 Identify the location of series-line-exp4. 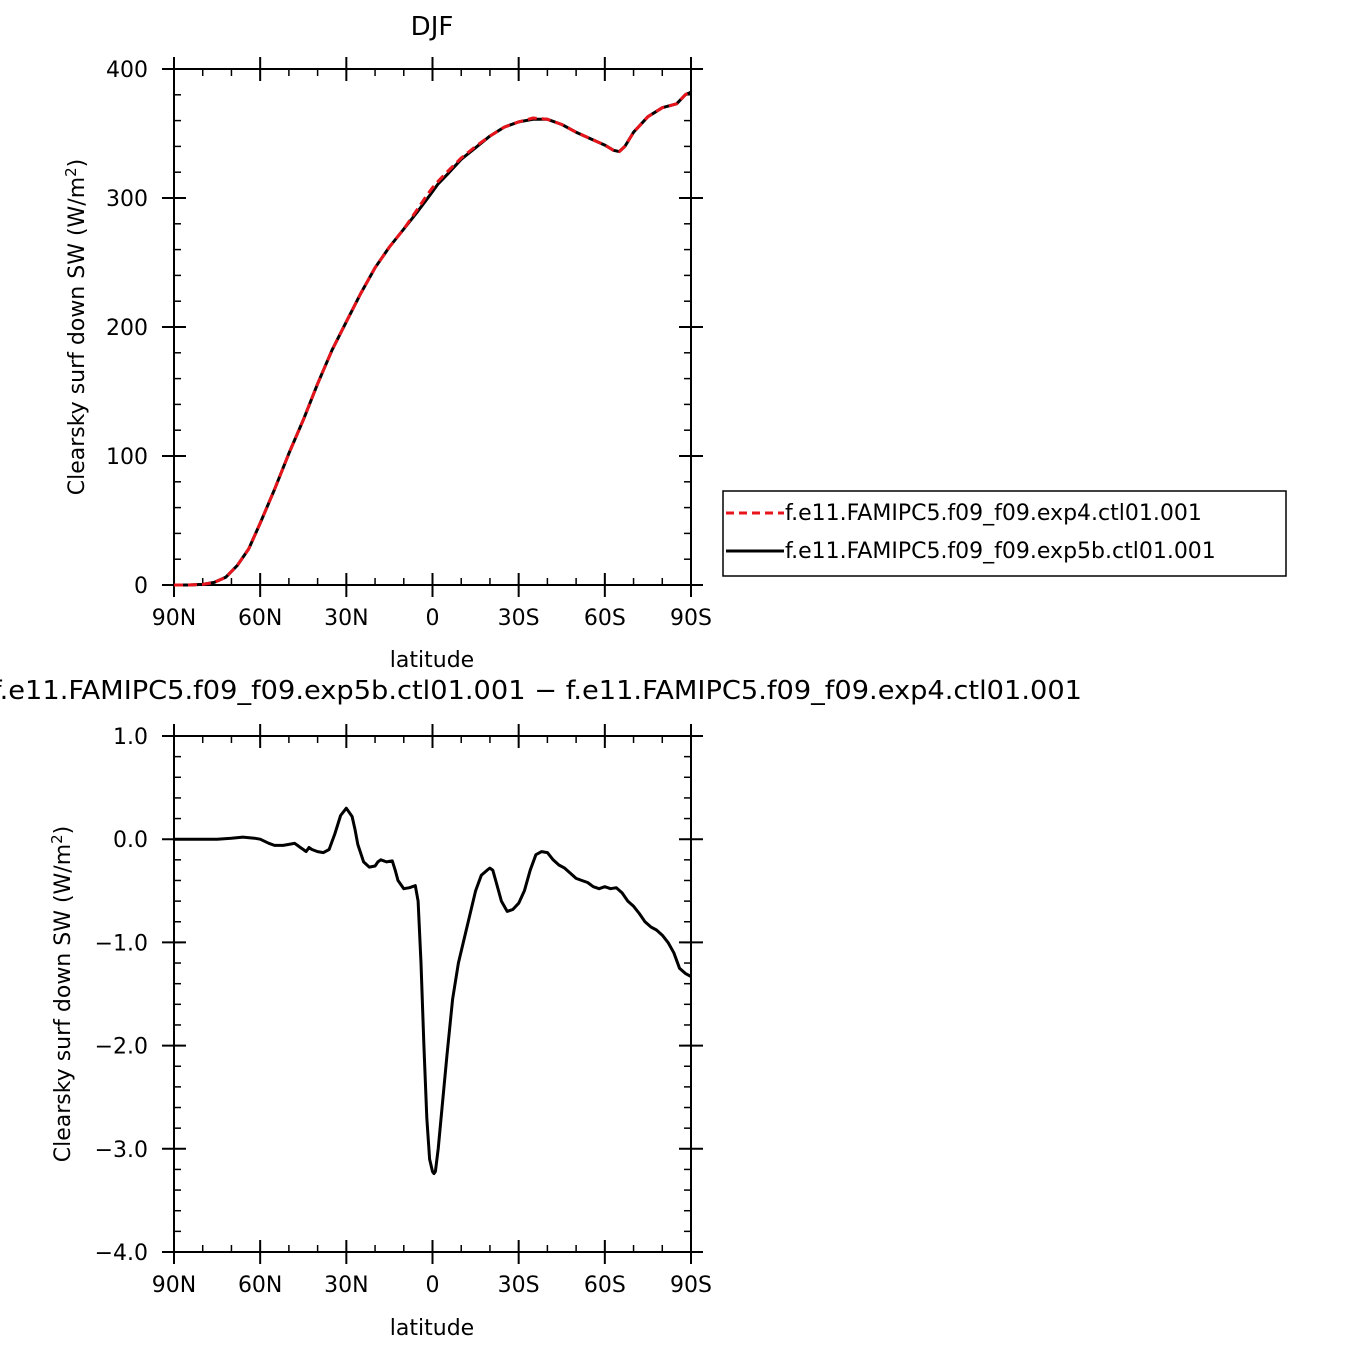
(433, 338).